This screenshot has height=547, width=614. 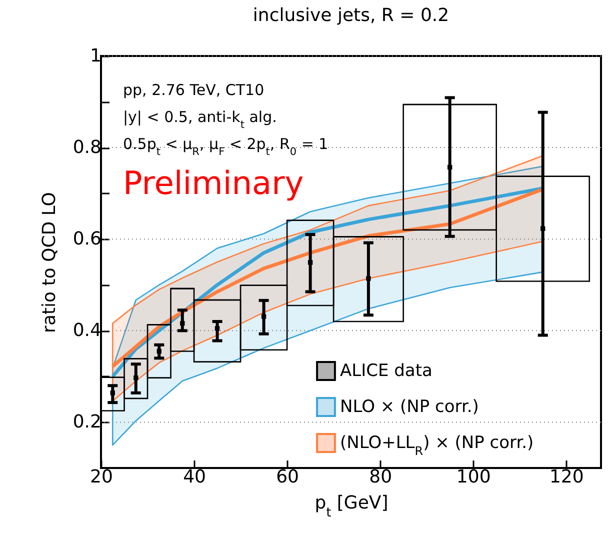 What do you see at coordinates (193, 90) in the screenshot?
I see `annotation: pp, 2.76 TeV, CT10` at bounding box center [193, 90].